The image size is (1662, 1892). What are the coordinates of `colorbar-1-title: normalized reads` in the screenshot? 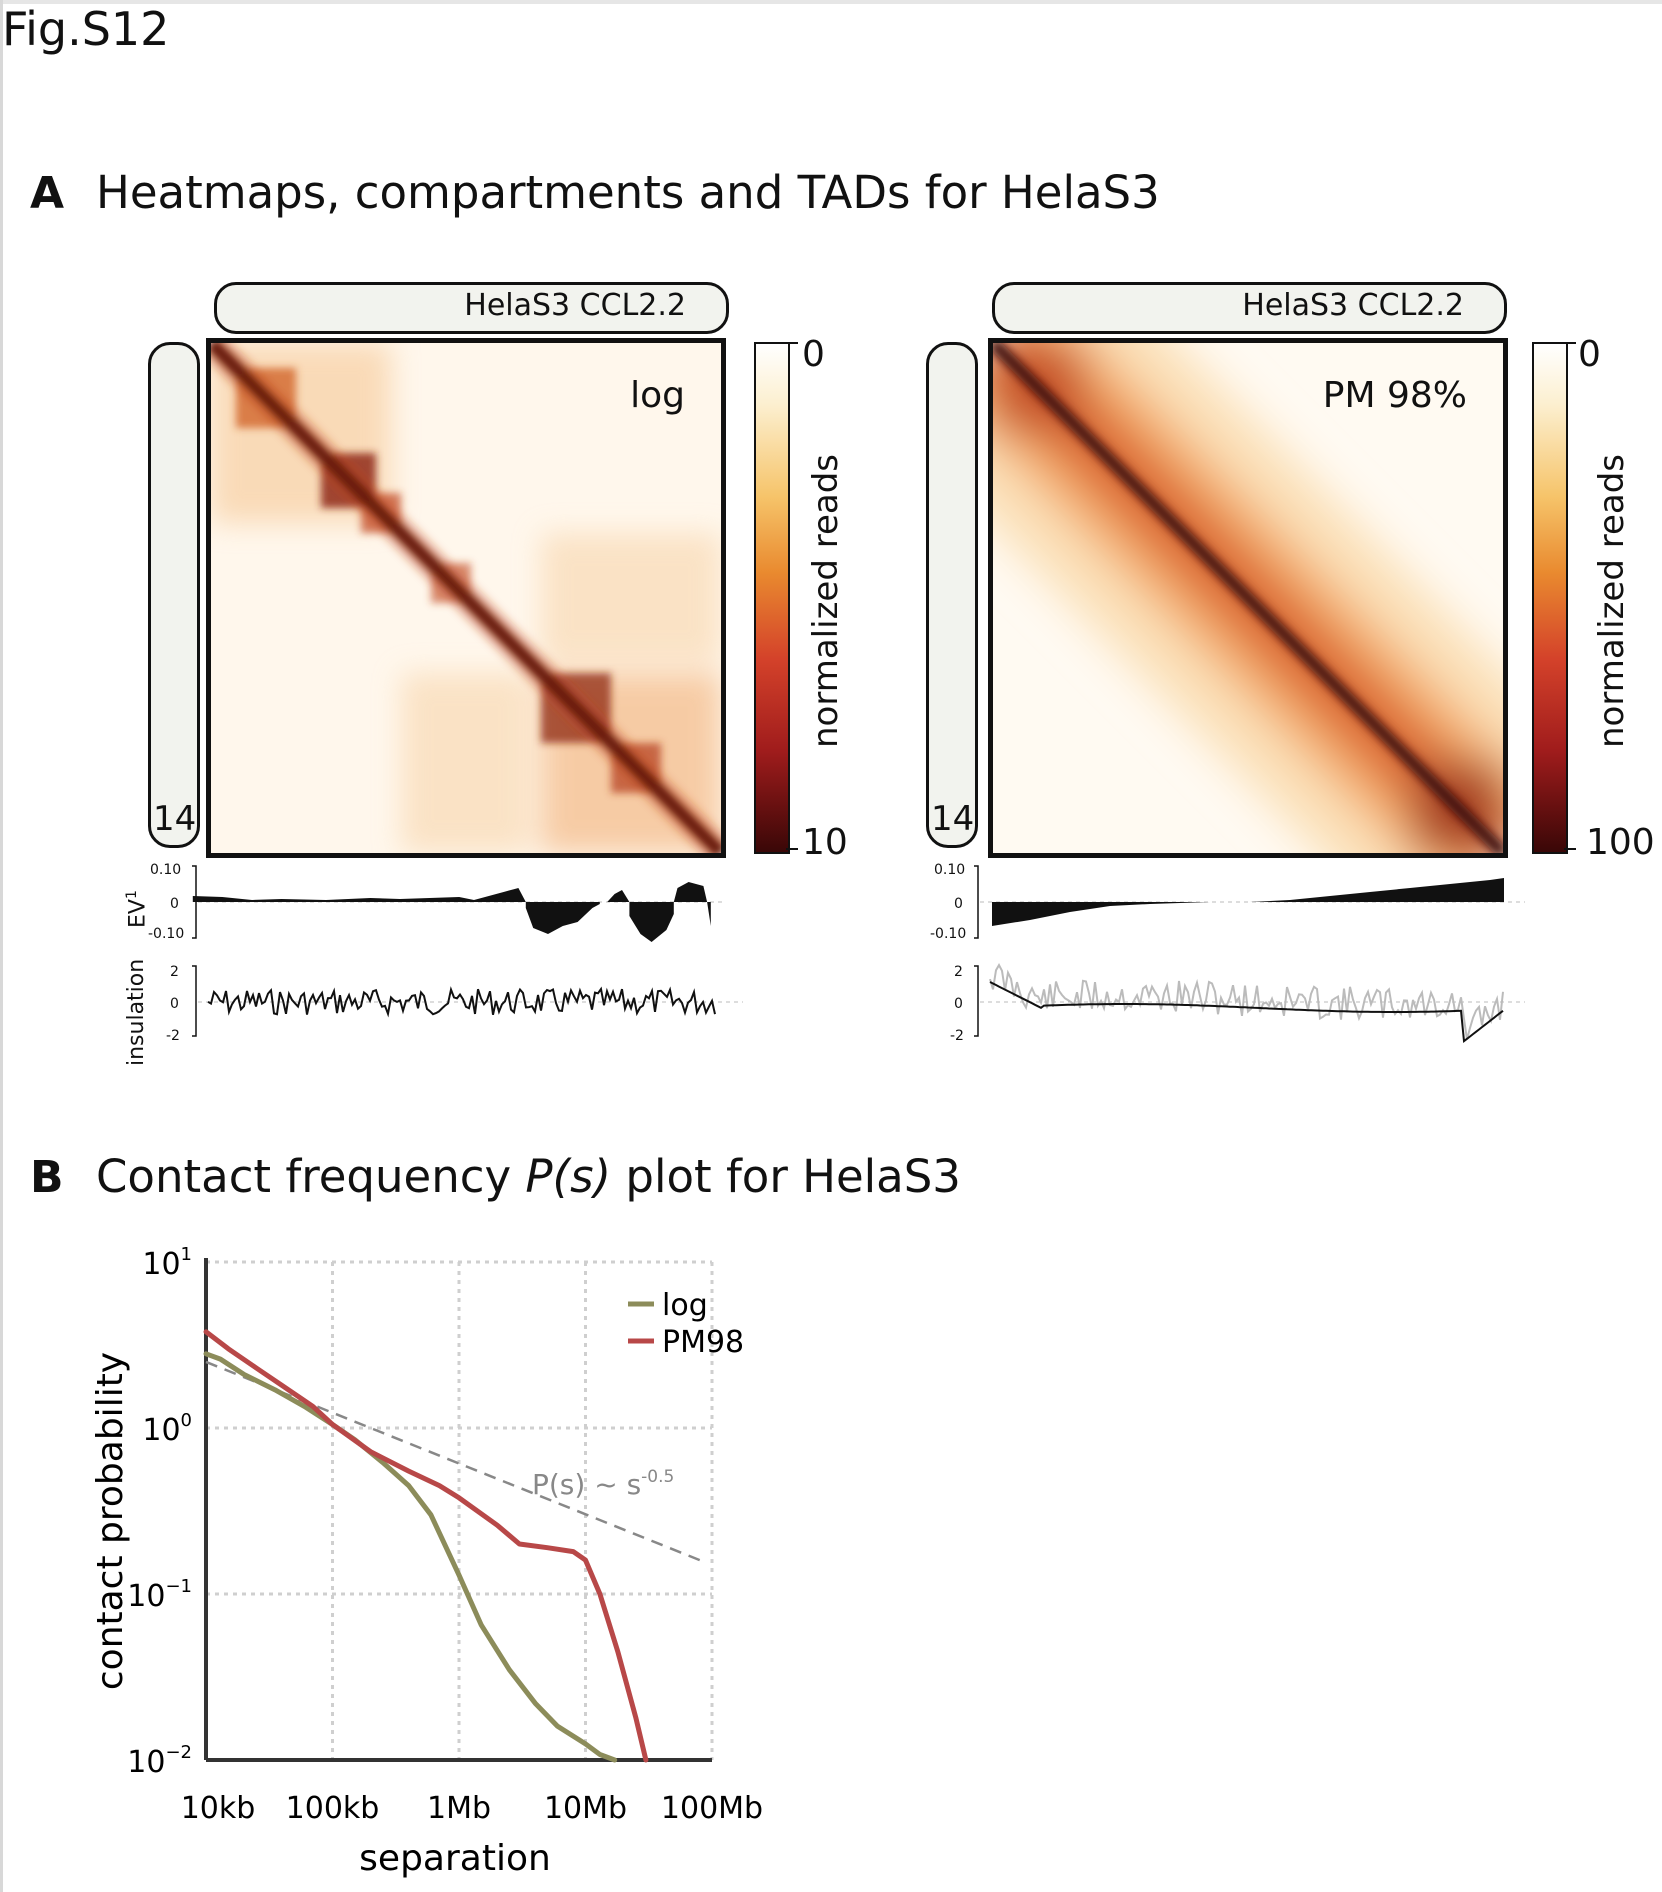 It's located at (826, 600).